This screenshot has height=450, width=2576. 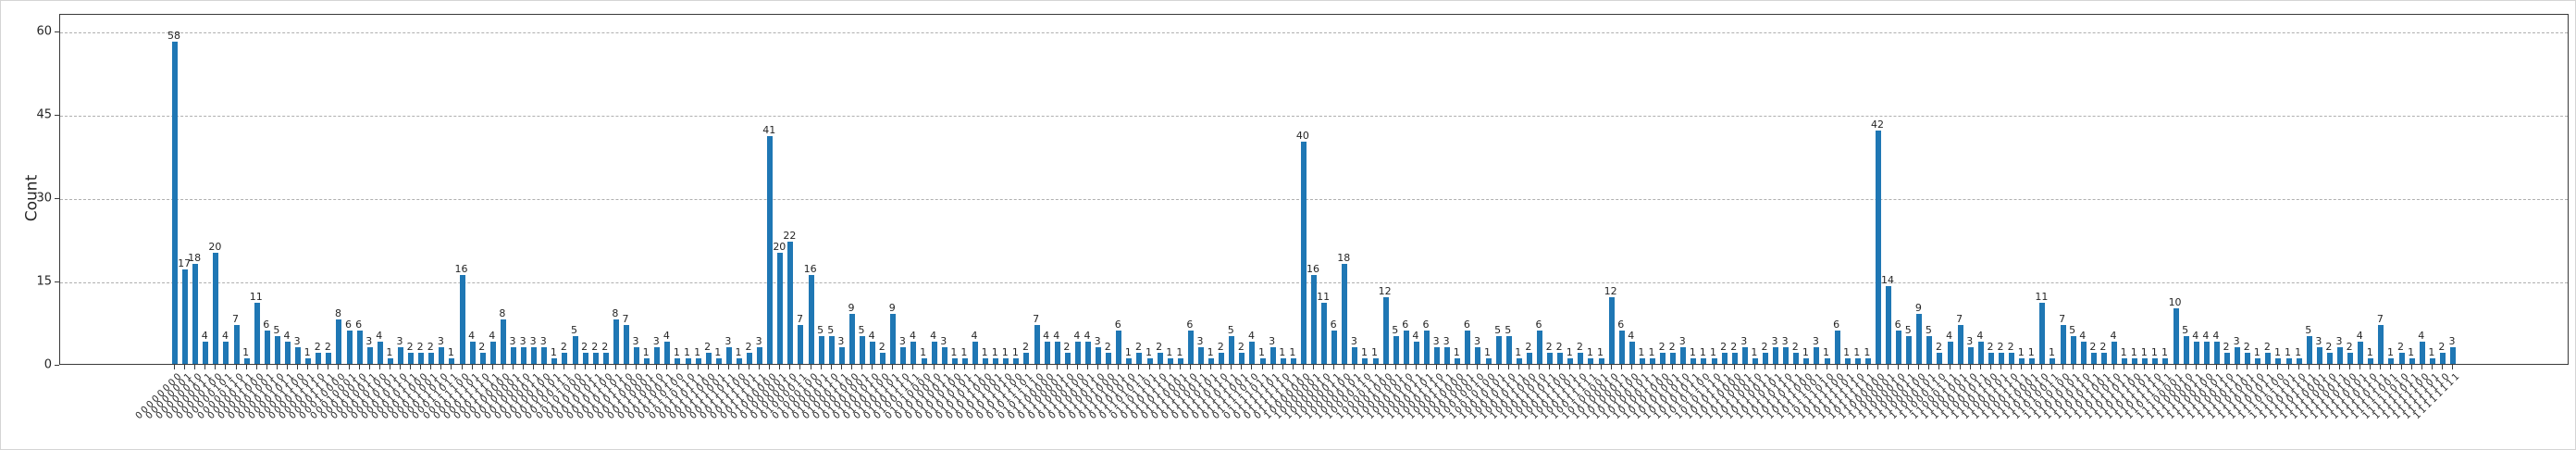 I want to click on bar-value-label: 10, so click(x=2175, y=302).